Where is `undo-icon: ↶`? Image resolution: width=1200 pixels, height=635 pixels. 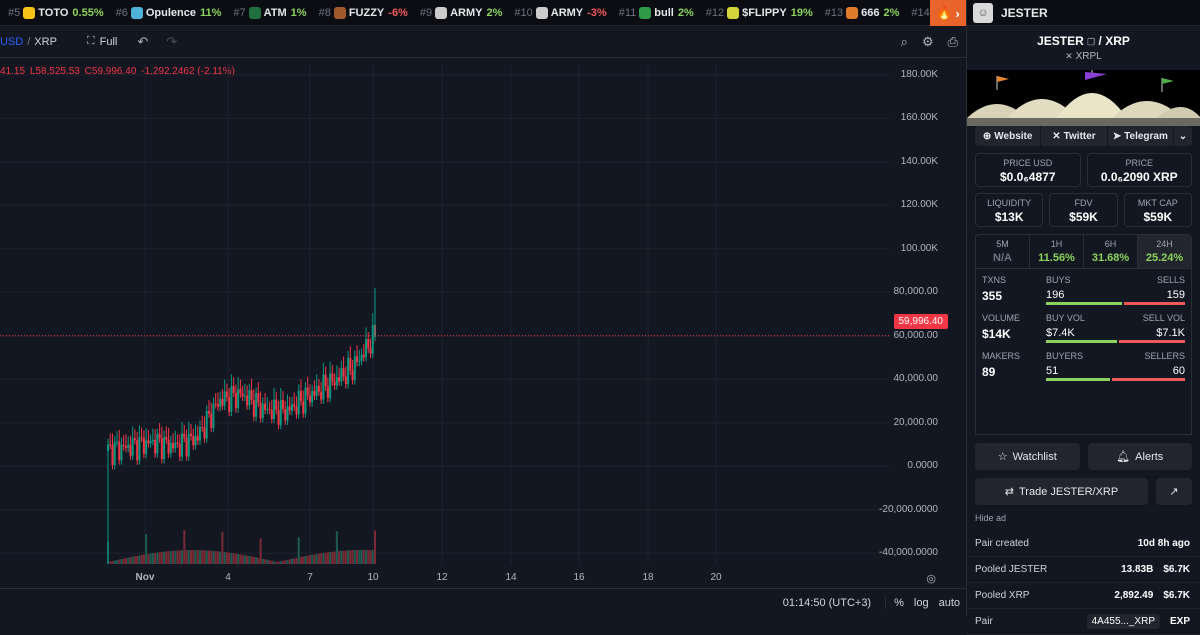
undo-icon: ↶ is located at coordinates (142, 42).